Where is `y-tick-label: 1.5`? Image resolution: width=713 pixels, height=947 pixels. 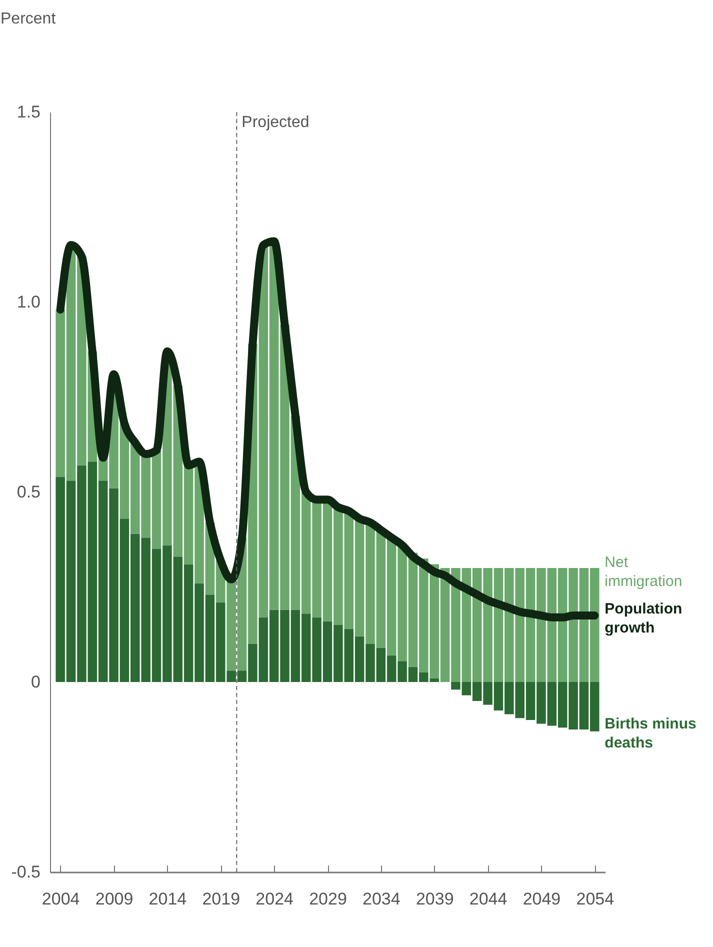
y-tick-label: 1.5 is located at coordinates (28, 112).